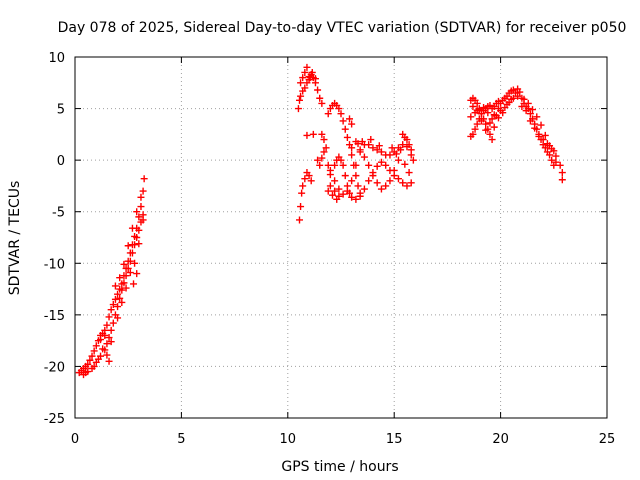 Image resolution: width=640 pixels, height=480 pixels. What do you see at coordinates (54, 419) in the screenshot?
I see `y-tick-label: -25` at bounding box center [54, 419].